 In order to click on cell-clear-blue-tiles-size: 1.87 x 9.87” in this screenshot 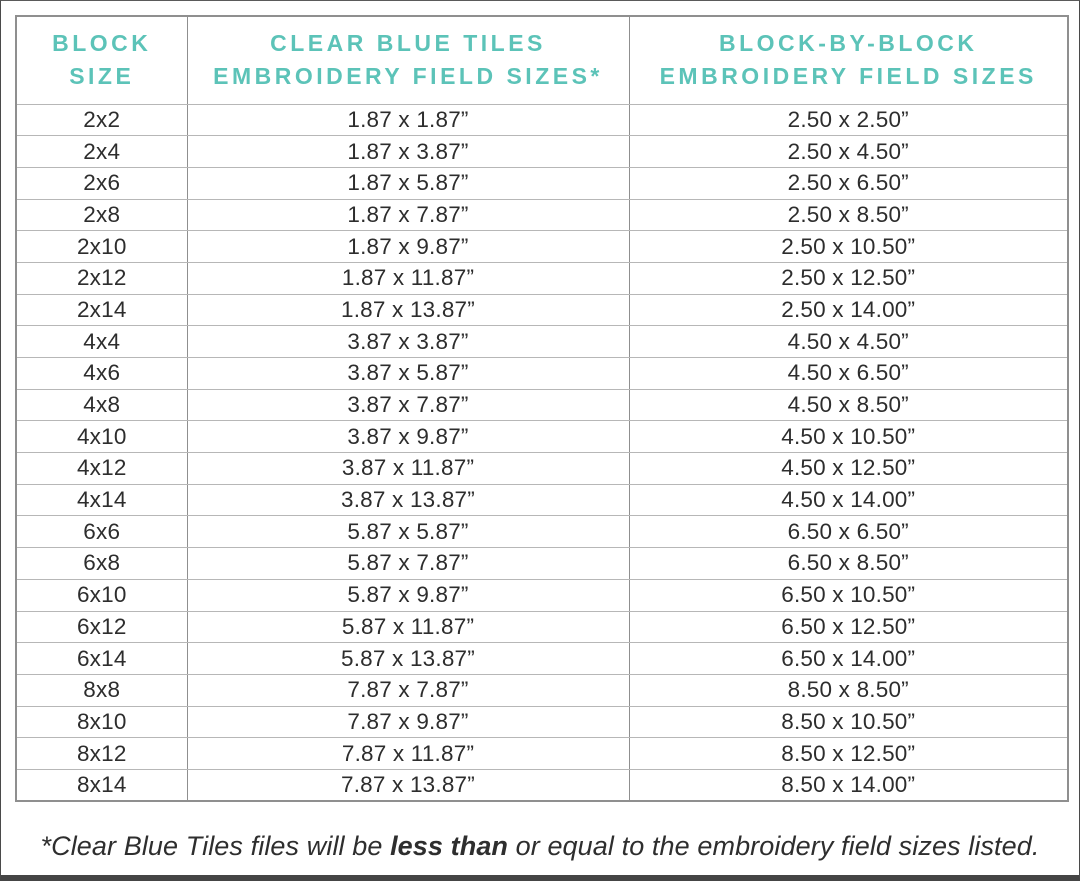, I will do `click(408, 246)`.